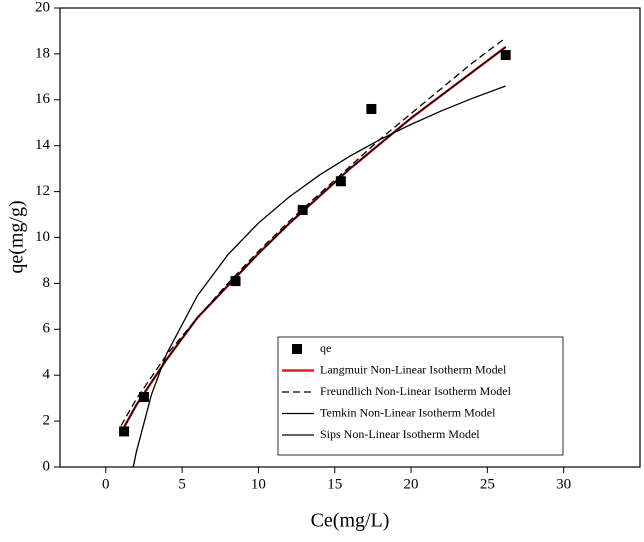 The width and height of the screenshot is (644, 542). Describe the element at coordinates (42, 7) in the screenshot. I see `y-tick-label: 20` at that location.